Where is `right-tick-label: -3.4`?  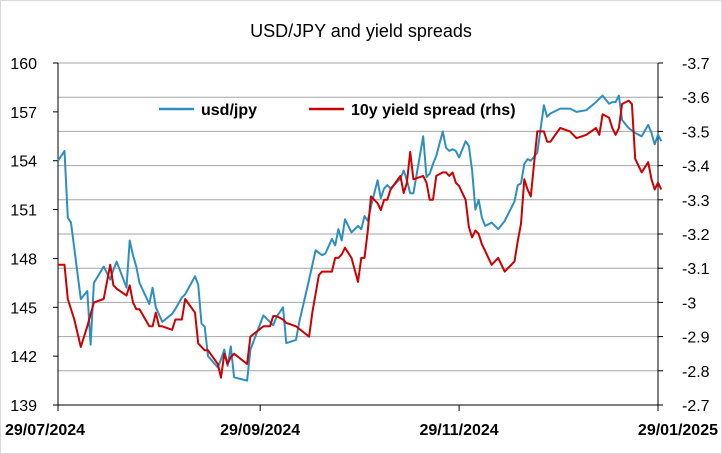 right-tick-label: -3.4 is located at coordinates (696, 167).